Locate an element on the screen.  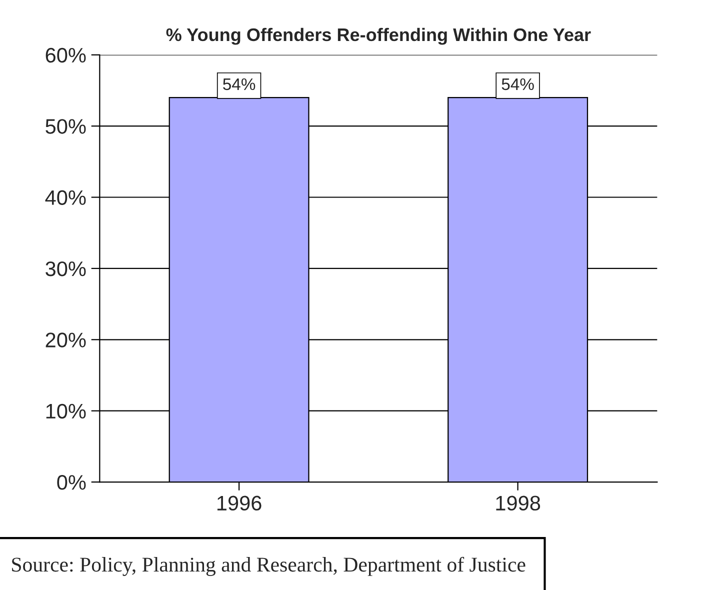
x-tick-label: 1998 is located at coordinates (518, 503).